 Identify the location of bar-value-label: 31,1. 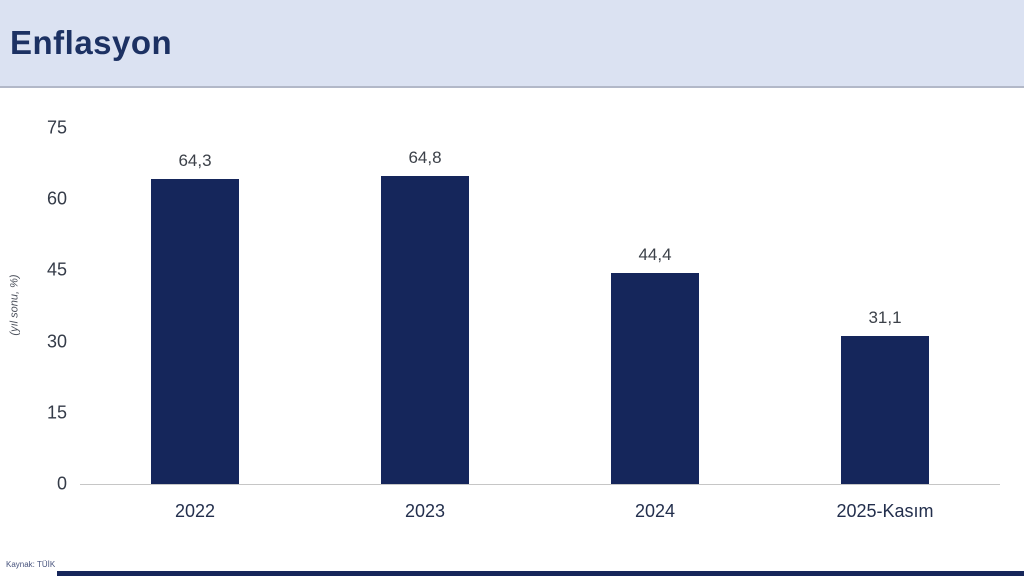
(885, 318).